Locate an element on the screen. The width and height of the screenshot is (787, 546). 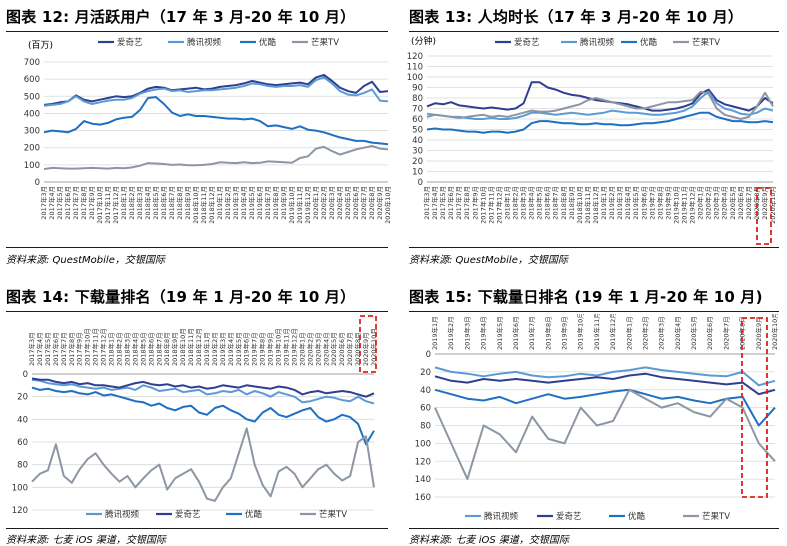
figure-title: 图表 12: 月活跃用户（17 年 3 月-20 年 10 月） is located at coordinates (181, 17).